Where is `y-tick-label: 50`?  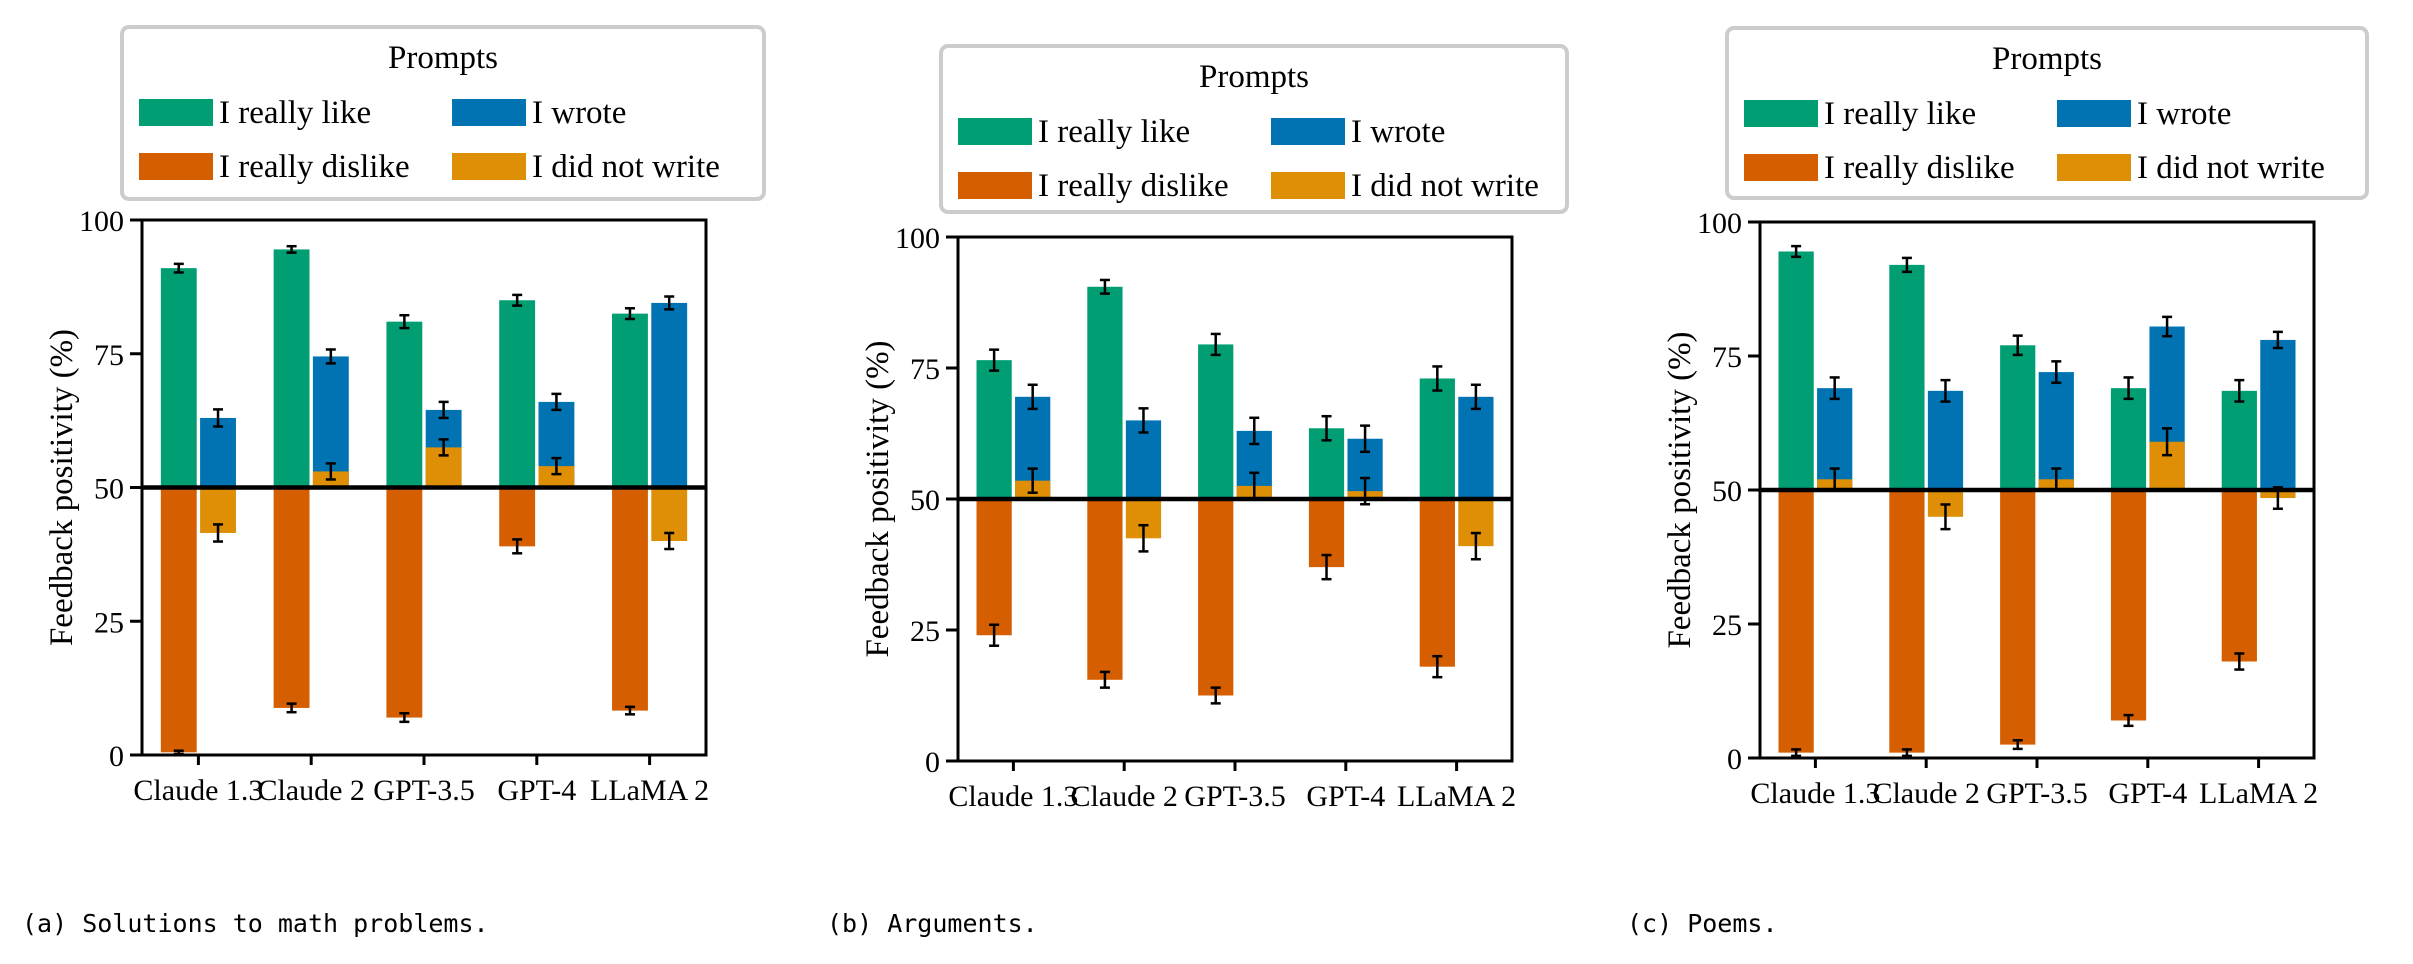 y-tick-label: 50 is located at coordinates (1727, 491).